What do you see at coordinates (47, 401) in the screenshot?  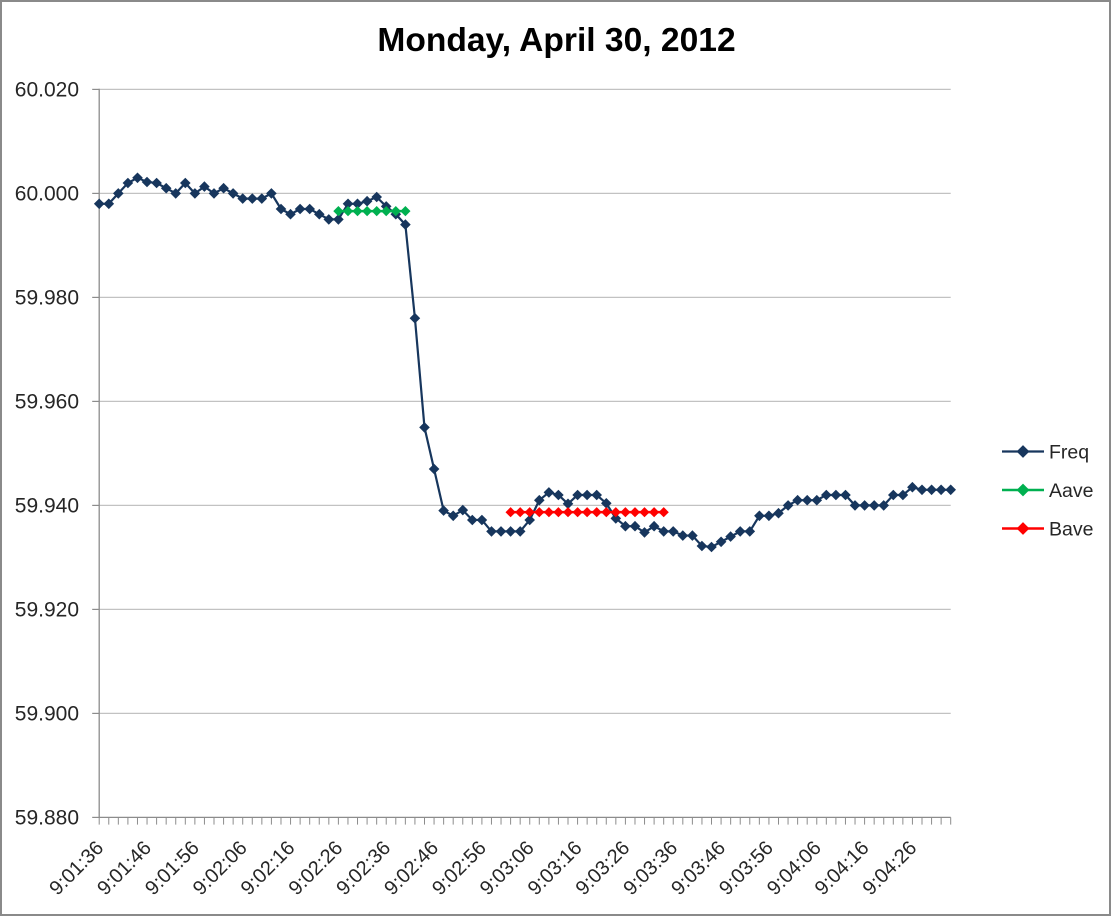 I see `svg-text: 59.960` at bounding box center [47, 401].